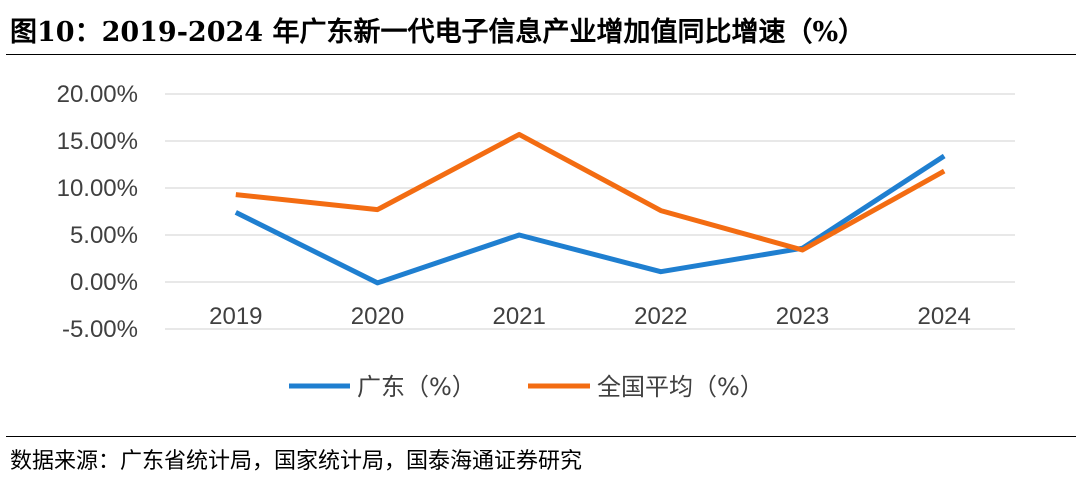  What do you see at coordinates (100, 329) in the screenshot?
I see `y-tick-label: -5.00%` at bounding box center [100, 329].